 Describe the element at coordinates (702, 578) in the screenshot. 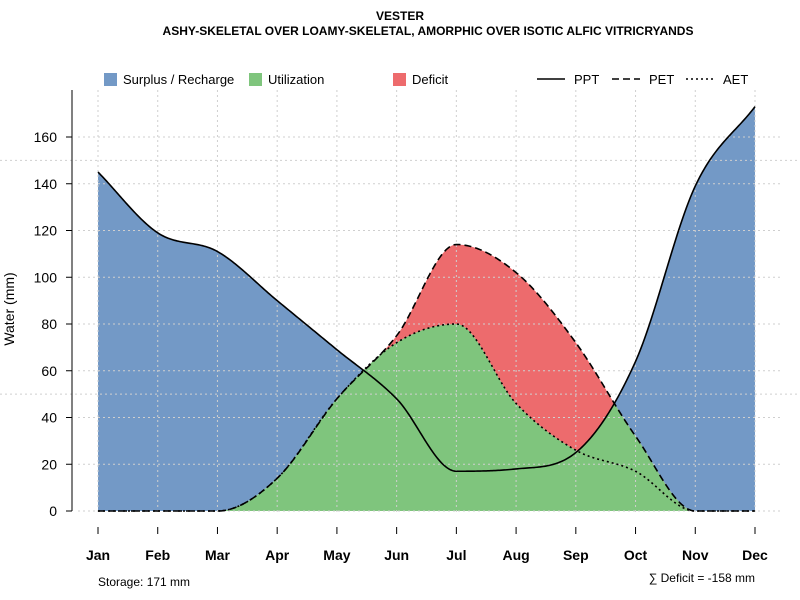

I see `deficit-note: ∑ Deficit = -158 mm` at that location.